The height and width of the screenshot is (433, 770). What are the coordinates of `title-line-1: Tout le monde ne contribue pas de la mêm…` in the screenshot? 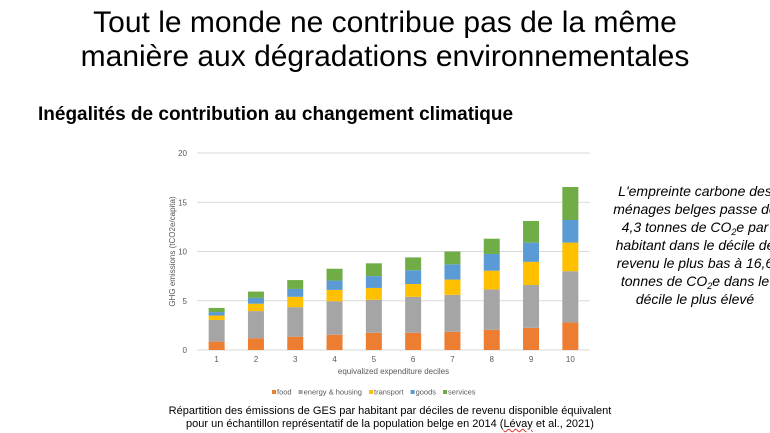 It's located at (385, 22).